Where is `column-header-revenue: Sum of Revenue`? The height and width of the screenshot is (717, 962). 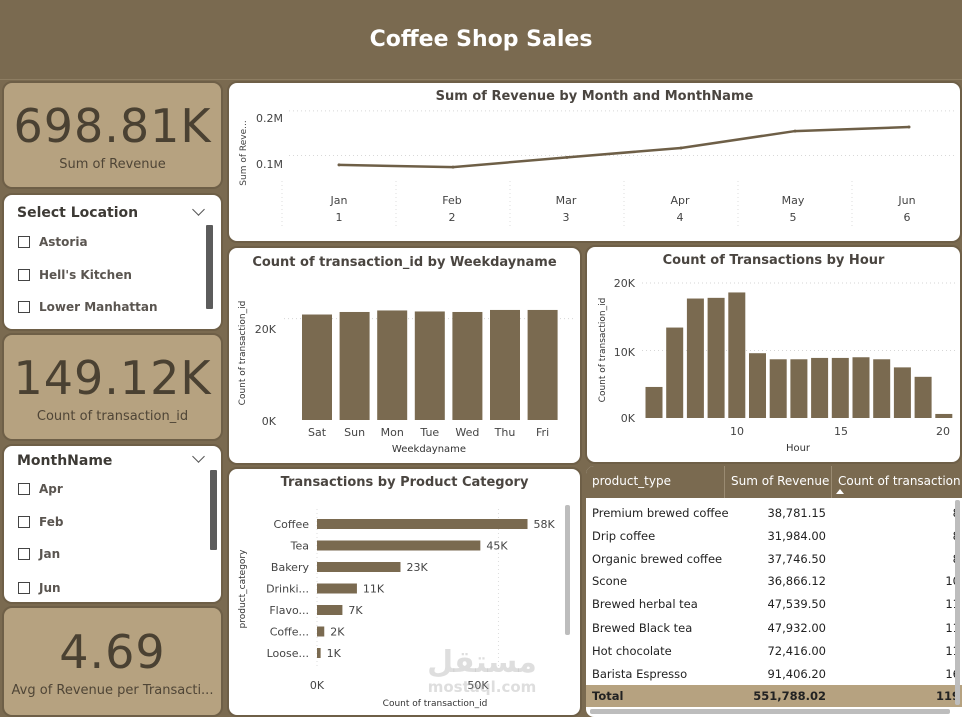 column-header-revenue: Sum of Revenue is located at coordinates (778, 482).